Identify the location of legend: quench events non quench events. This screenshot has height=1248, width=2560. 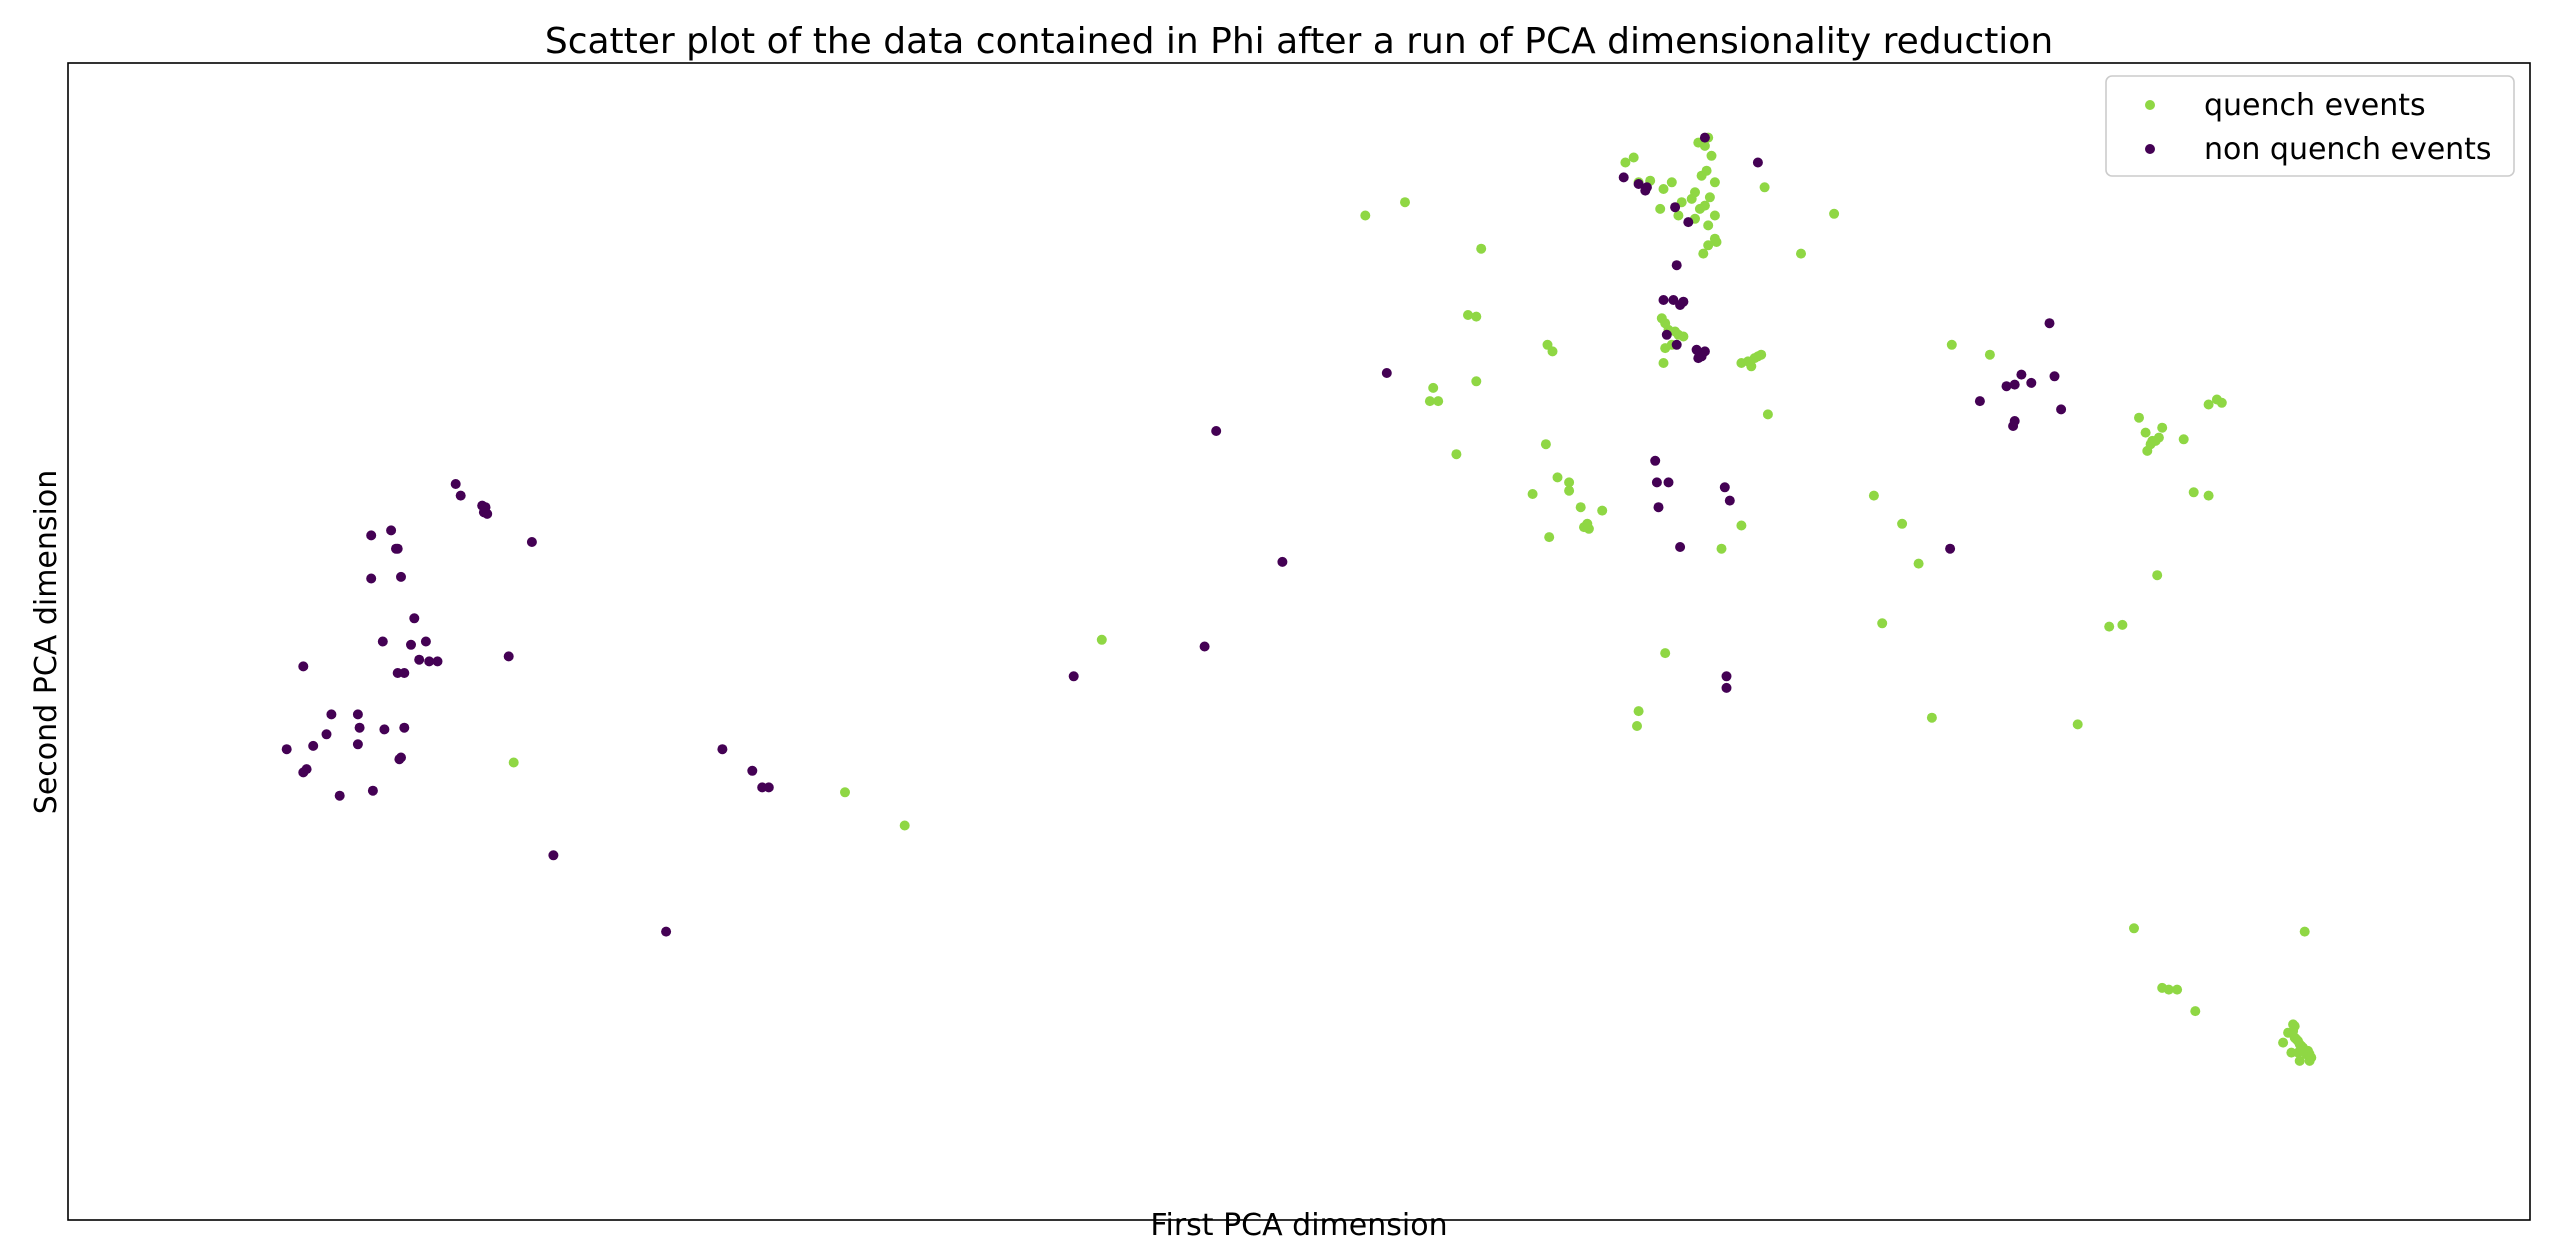
(2310, 126).